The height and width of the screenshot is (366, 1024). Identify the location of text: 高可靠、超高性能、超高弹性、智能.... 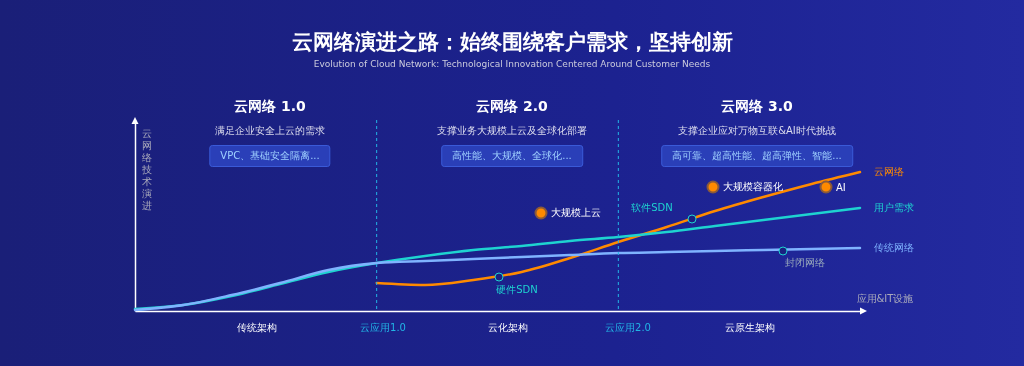
(757, 156).